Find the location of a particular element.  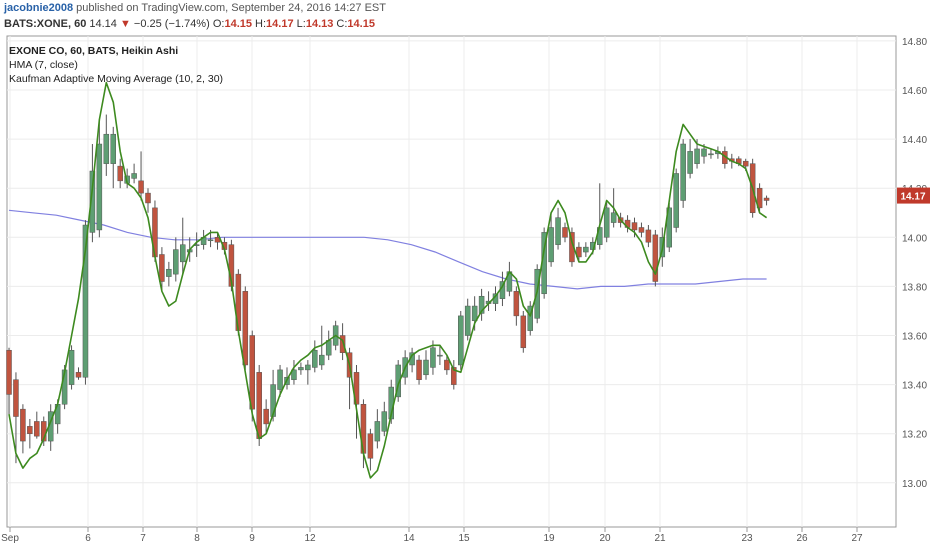

y-tick-label: 13.80 is located at coordinates (914, 287).